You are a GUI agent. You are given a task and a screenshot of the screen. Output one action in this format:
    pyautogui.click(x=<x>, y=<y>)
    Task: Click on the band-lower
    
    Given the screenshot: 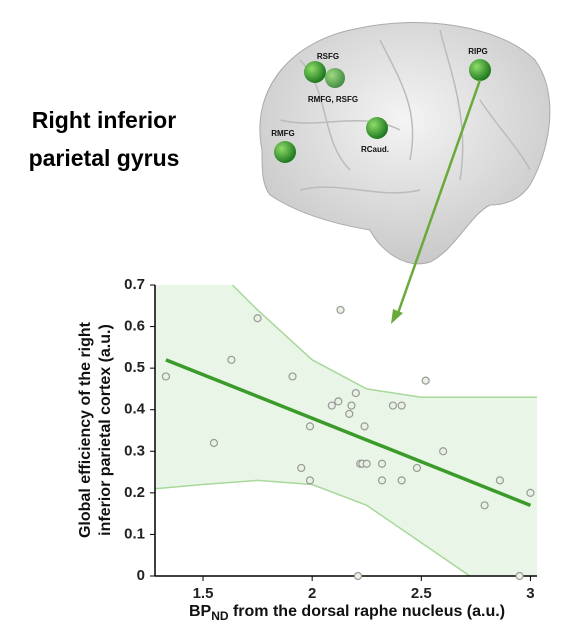 What is the action you would take?
    pyautogui.click(x=313, y=527)
    